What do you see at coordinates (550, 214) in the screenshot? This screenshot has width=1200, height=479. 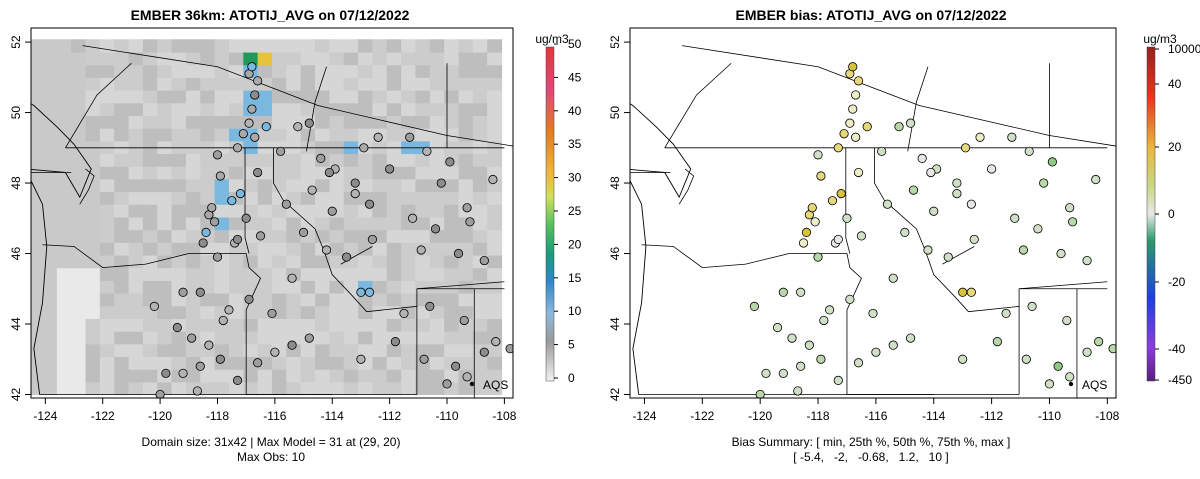 I see `colorbar-bar` at bounding box center [550, 214].